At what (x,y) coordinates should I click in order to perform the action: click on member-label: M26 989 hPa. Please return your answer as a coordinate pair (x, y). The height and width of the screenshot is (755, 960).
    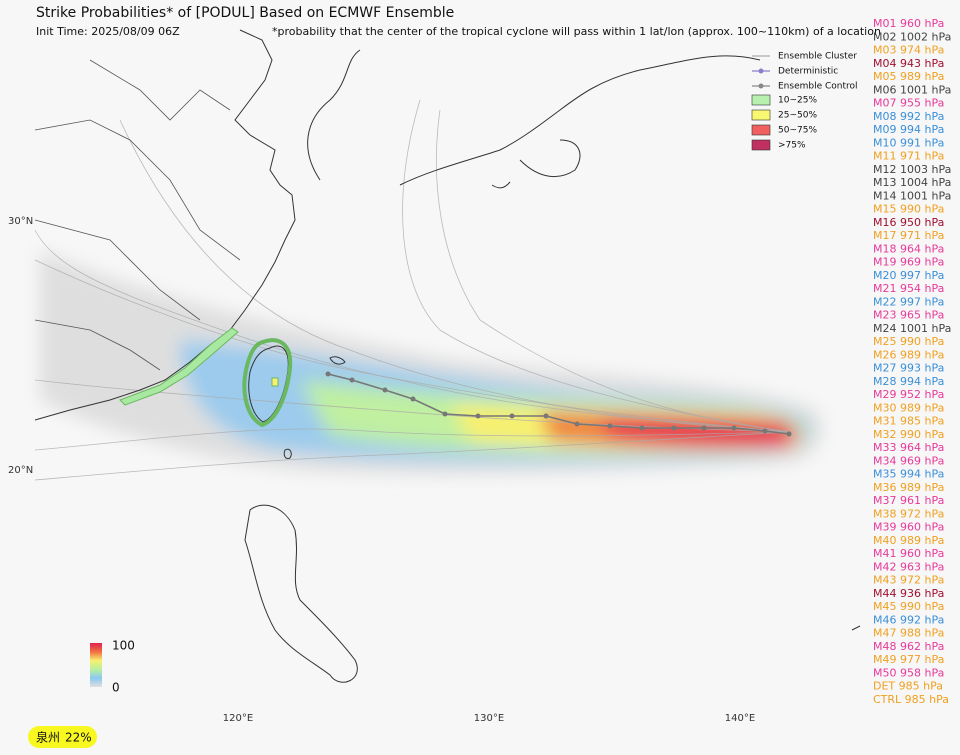
    Looking at the image, I should click on (908, 354).